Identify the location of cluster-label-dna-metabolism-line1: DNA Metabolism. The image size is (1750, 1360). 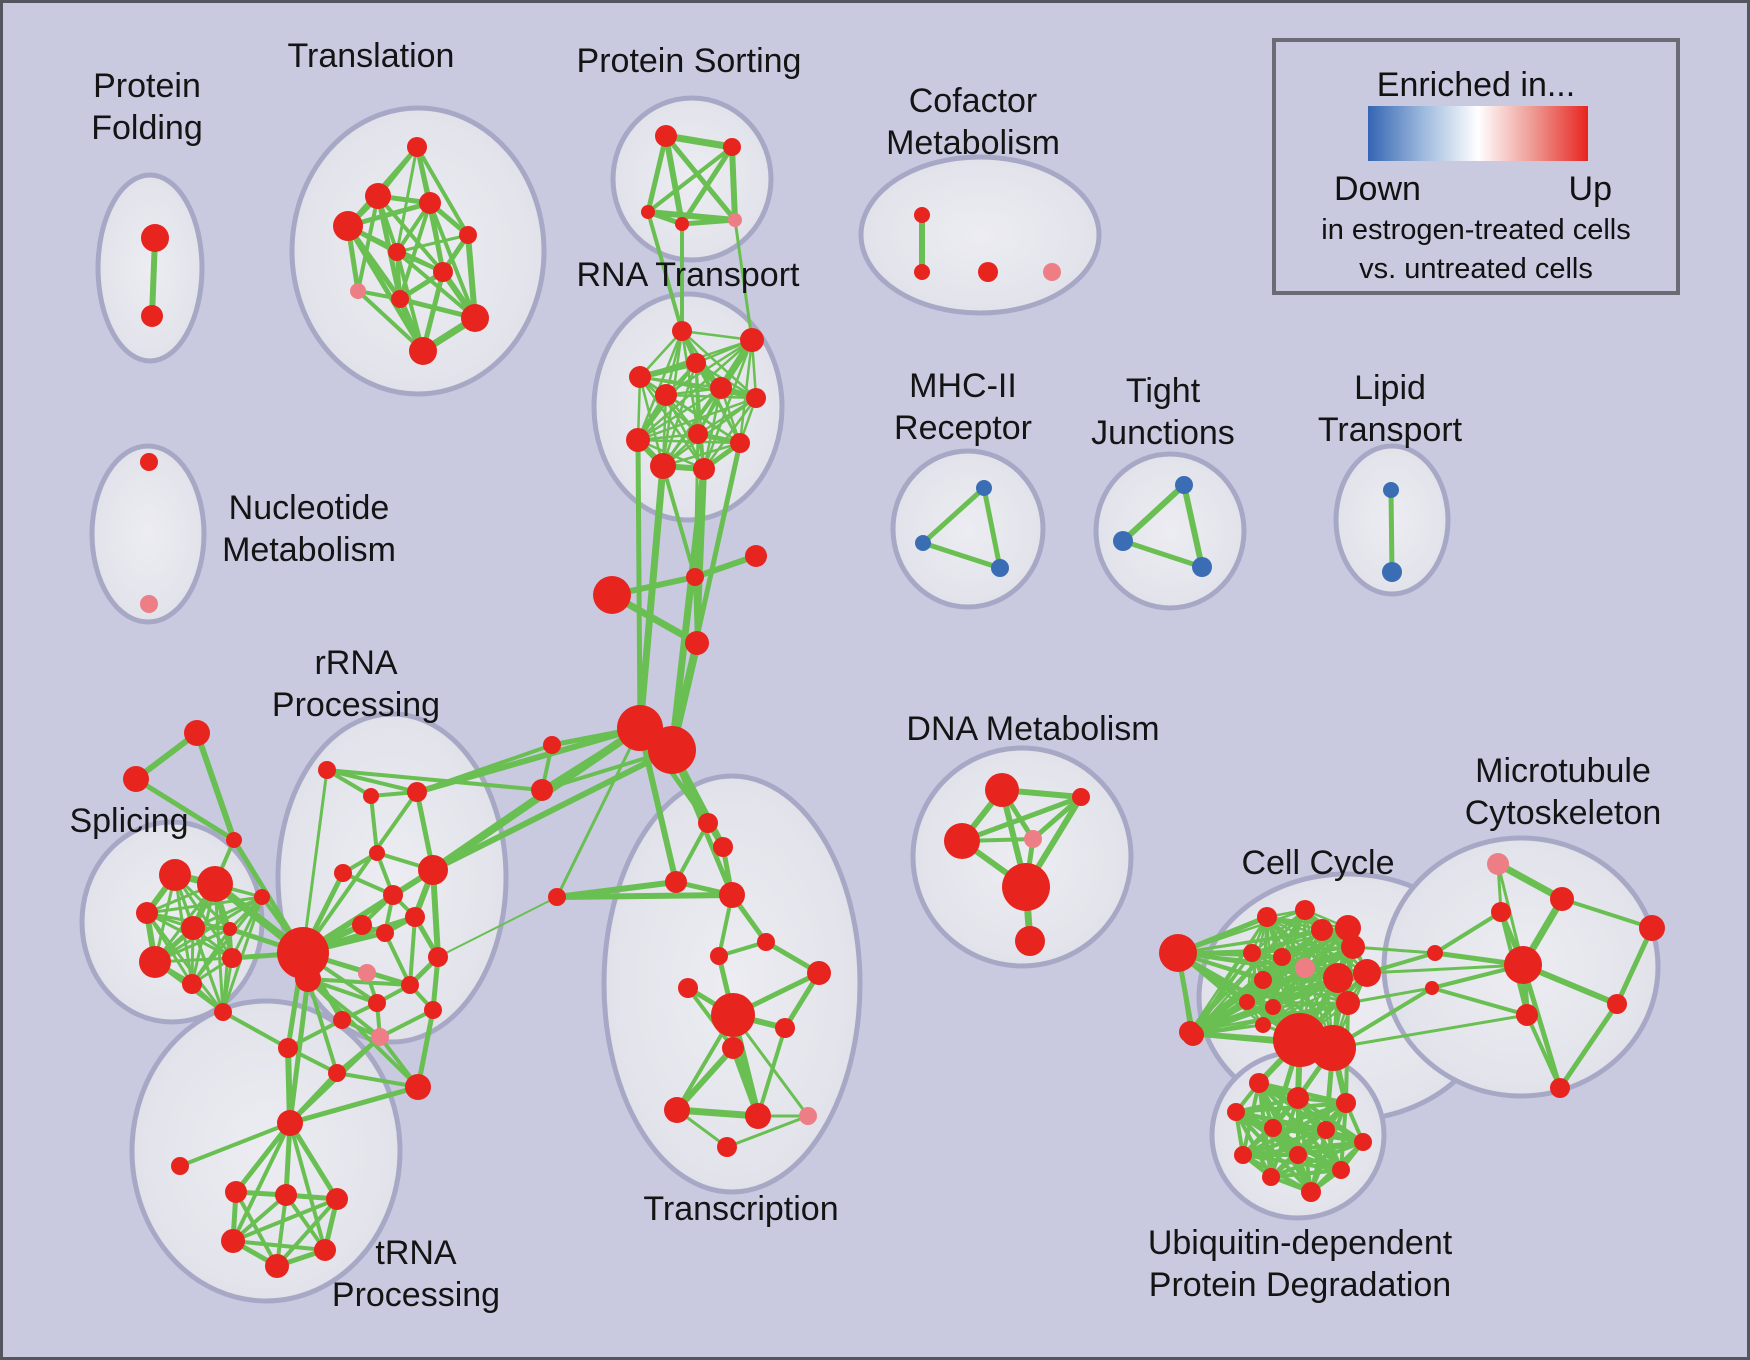
(1032, 729).